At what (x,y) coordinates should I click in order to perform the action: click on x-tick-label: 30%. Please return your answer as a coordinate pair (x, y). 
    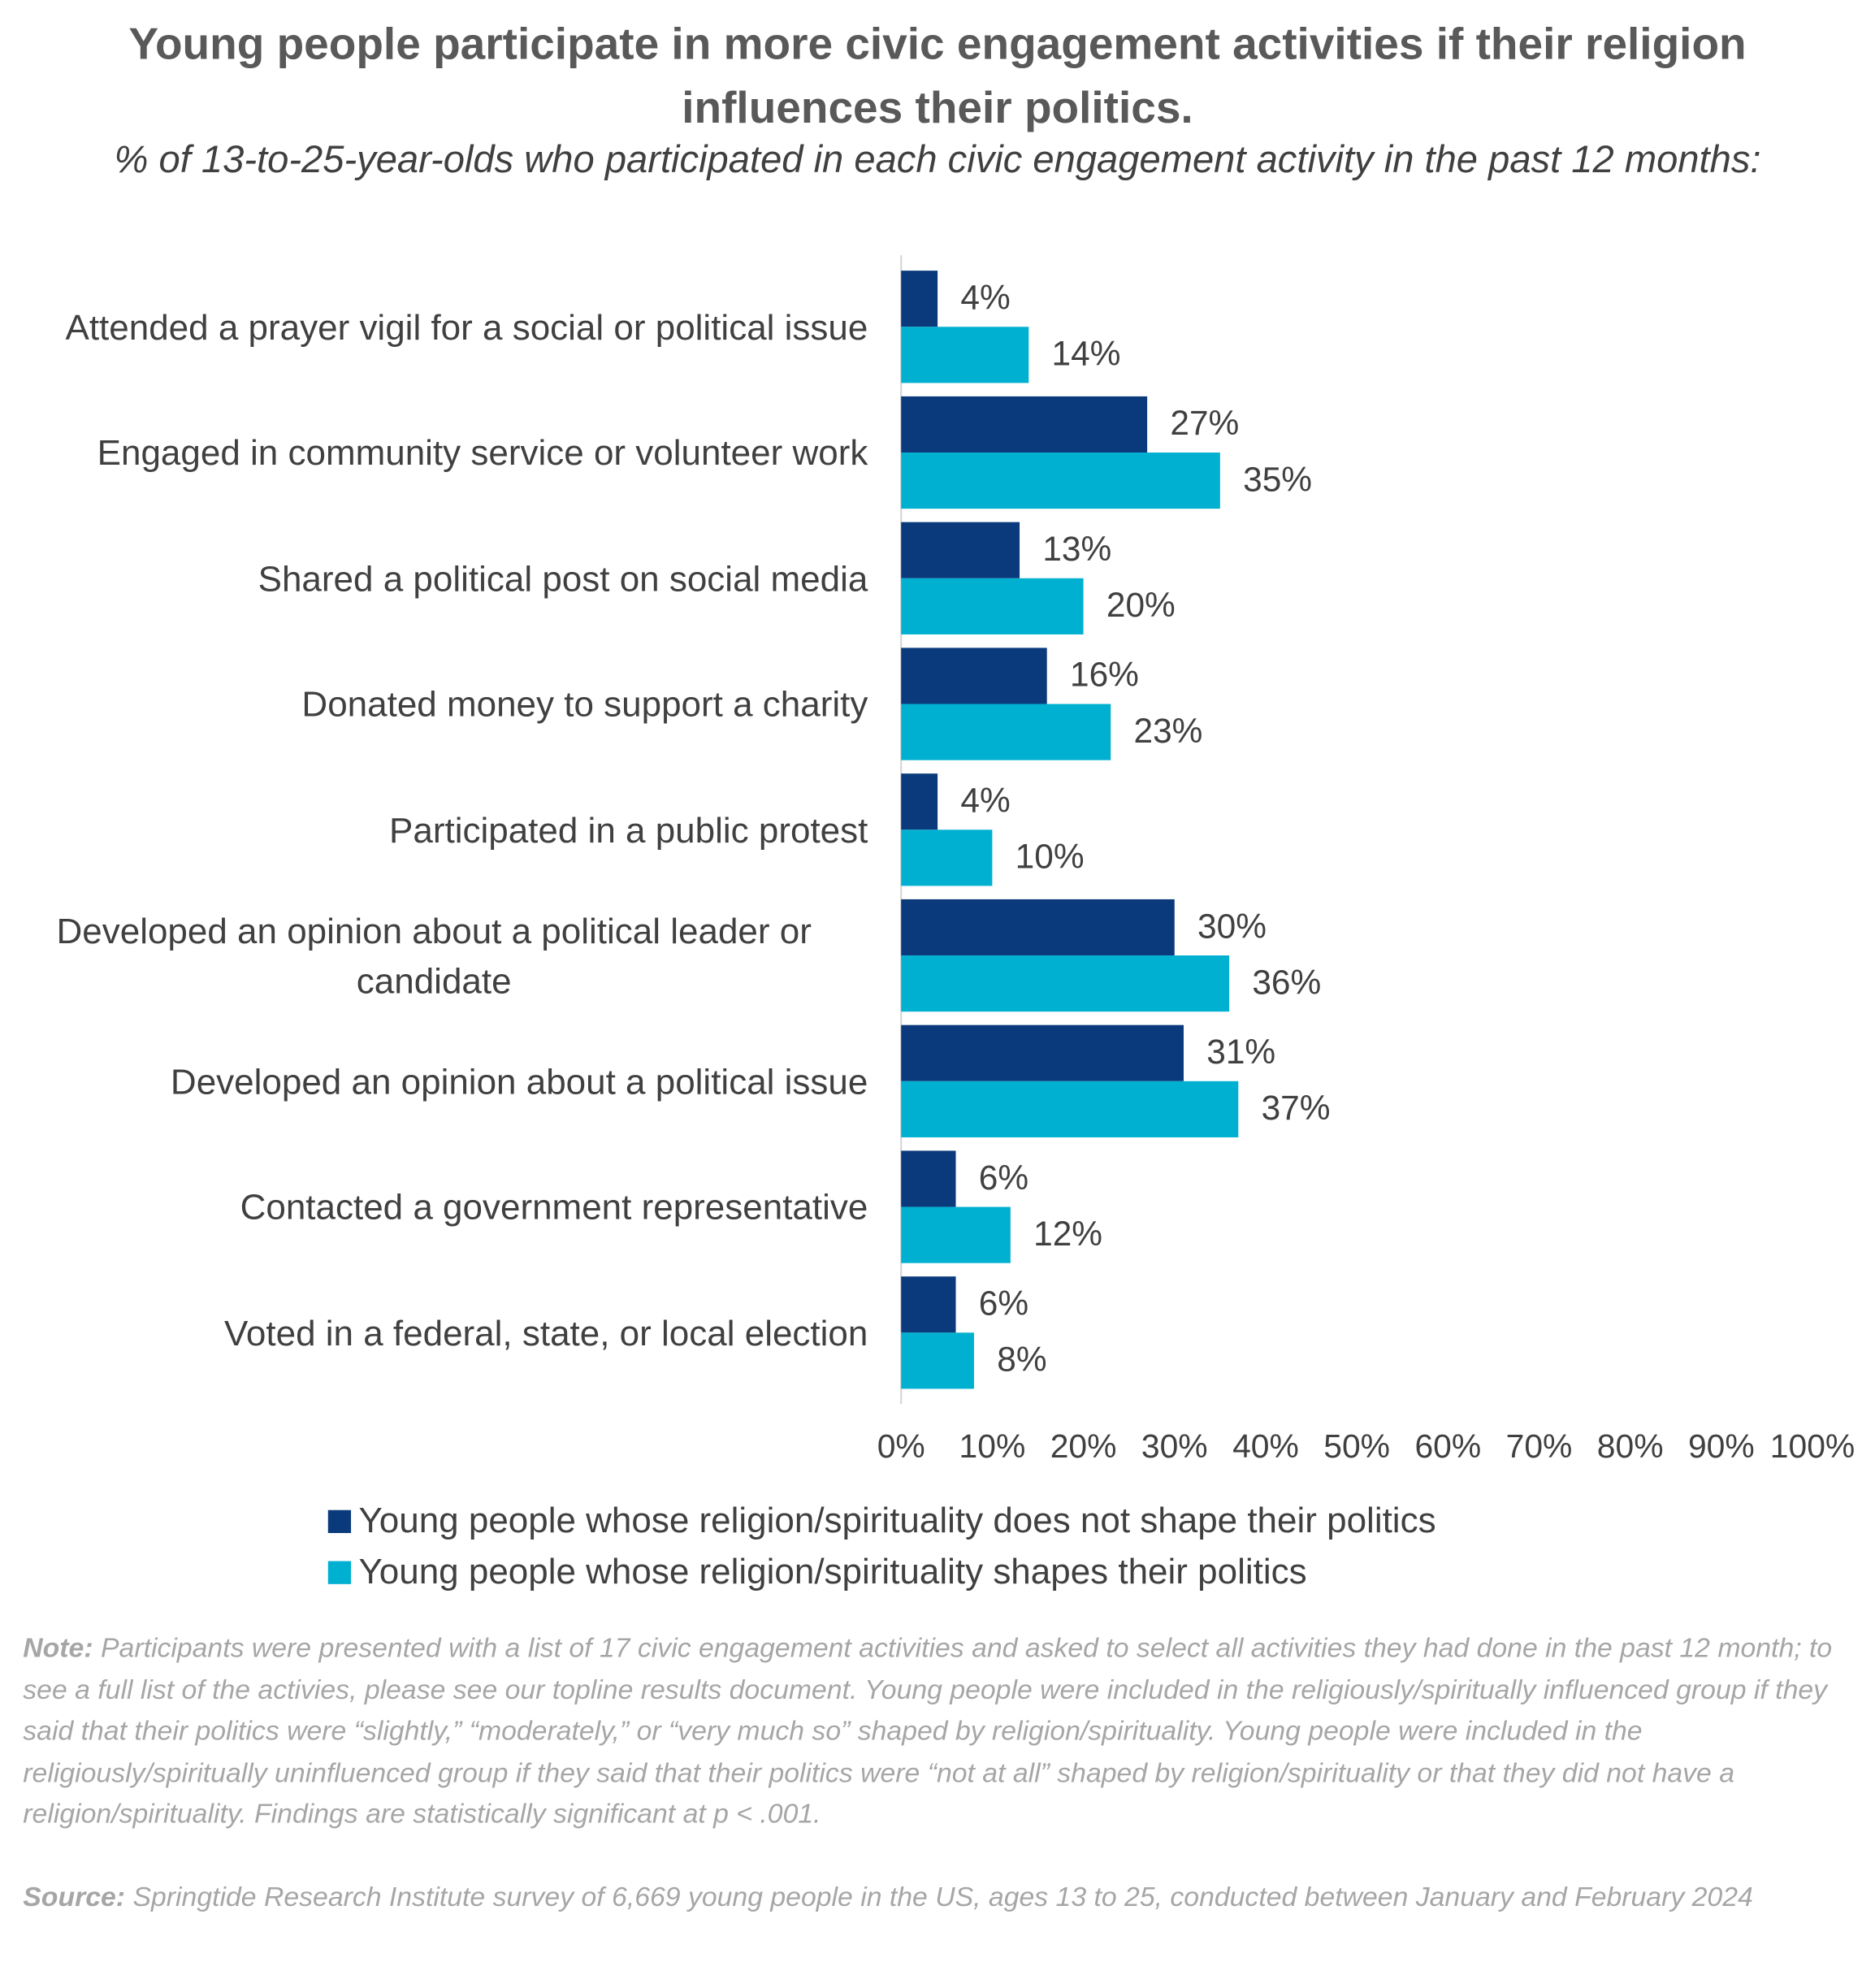
    Looking at the image, I should click on (1175, 1446).